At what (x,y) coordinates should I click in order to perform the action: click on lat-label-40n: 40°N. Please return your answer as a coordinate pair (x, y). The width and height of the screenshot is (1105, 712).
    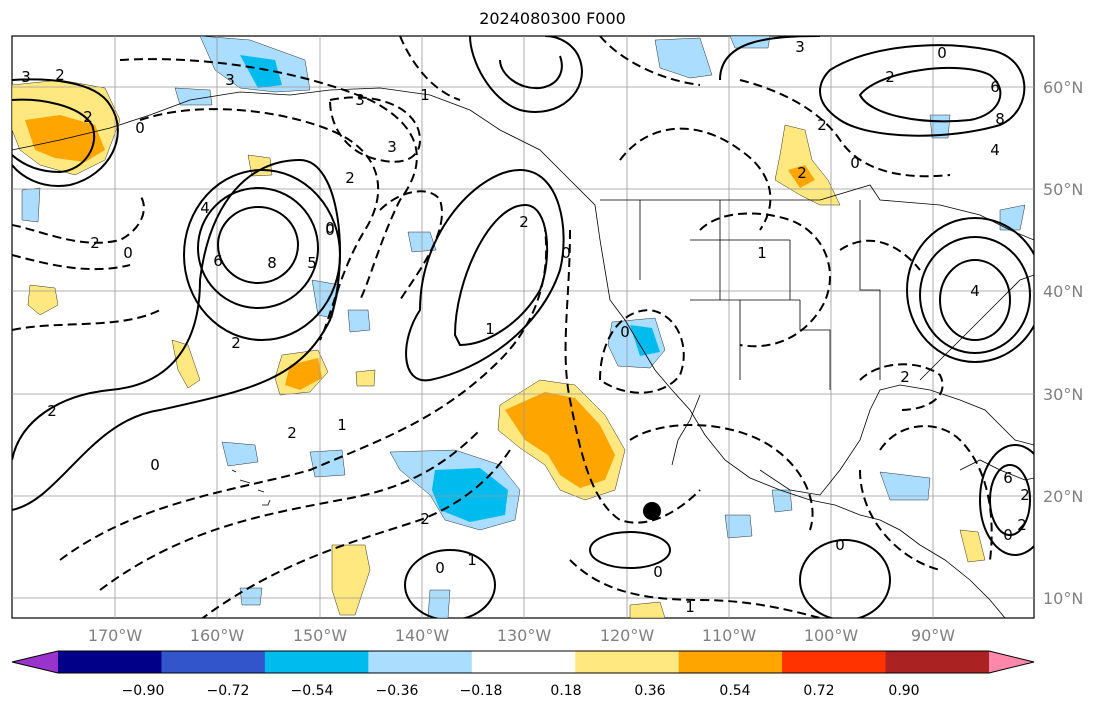
    Looking at the image, I should click on (1063, 291).